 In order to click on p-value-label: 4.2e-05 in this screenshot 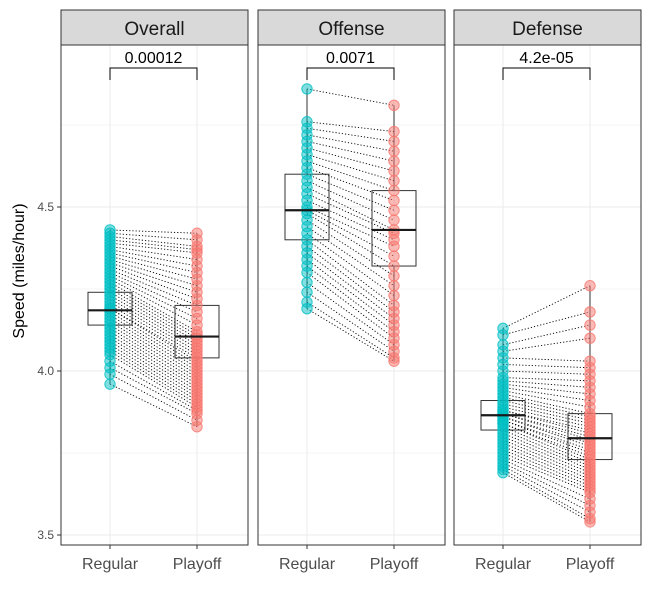, I will do `click(546, 58)`.